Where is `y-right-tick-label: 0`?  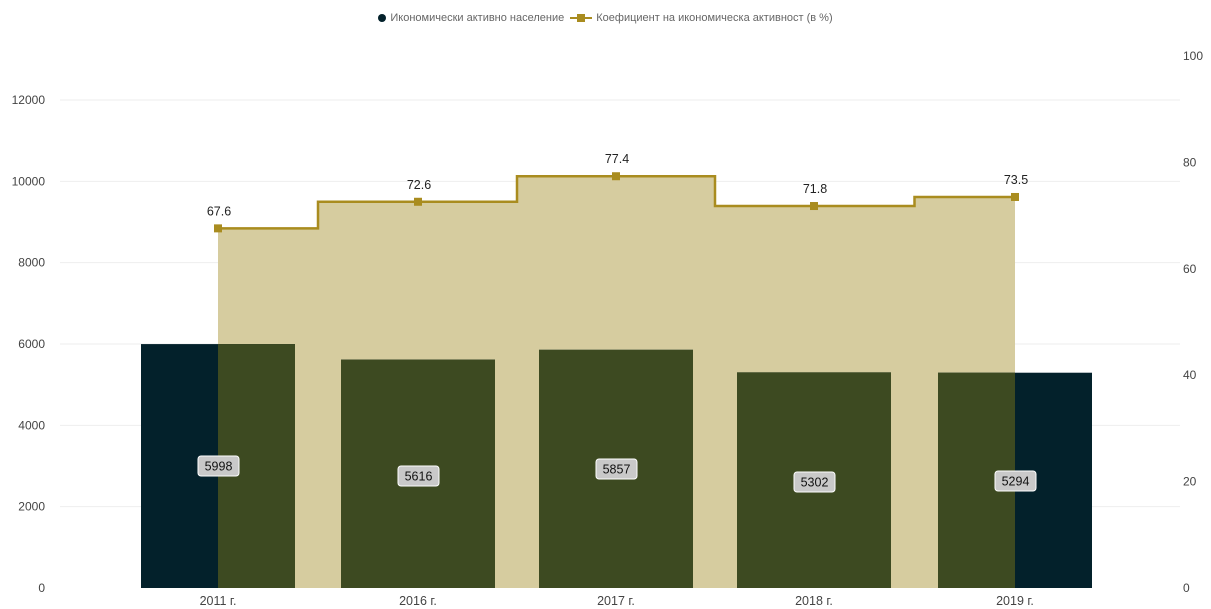 y-right-tick-label: 0 is located at coordinates (1186, 588).